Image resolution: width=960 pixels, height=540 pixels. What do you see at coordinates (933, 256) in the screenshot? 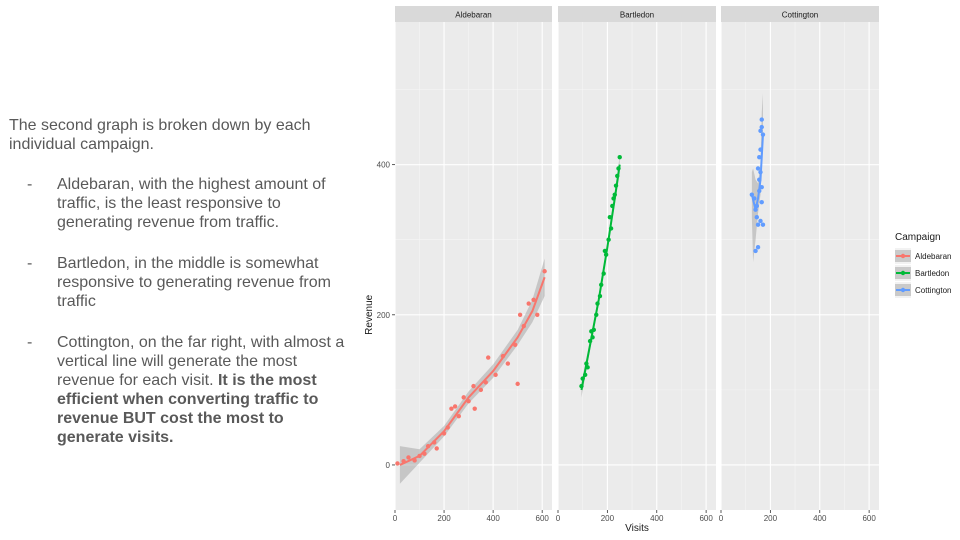
I see `legend-label: Aldebaran` at bounding box center [933, 256].